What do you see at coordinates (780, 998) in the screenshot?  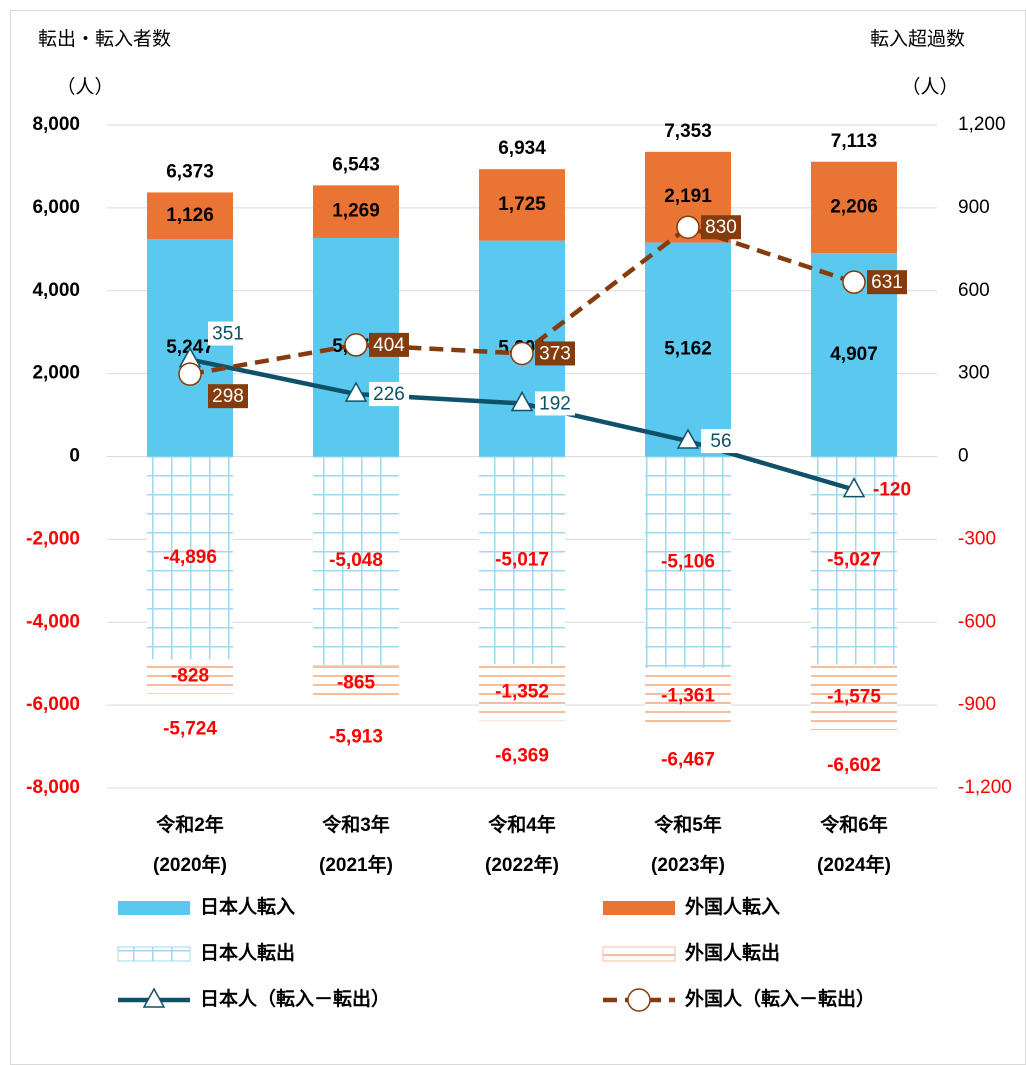 I see `legend-label: 外国人（転入－転出）` at bounding box center [780, 998].